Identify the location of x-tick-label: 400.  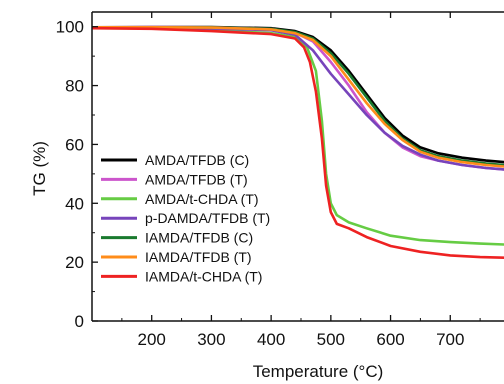
(271, 339).